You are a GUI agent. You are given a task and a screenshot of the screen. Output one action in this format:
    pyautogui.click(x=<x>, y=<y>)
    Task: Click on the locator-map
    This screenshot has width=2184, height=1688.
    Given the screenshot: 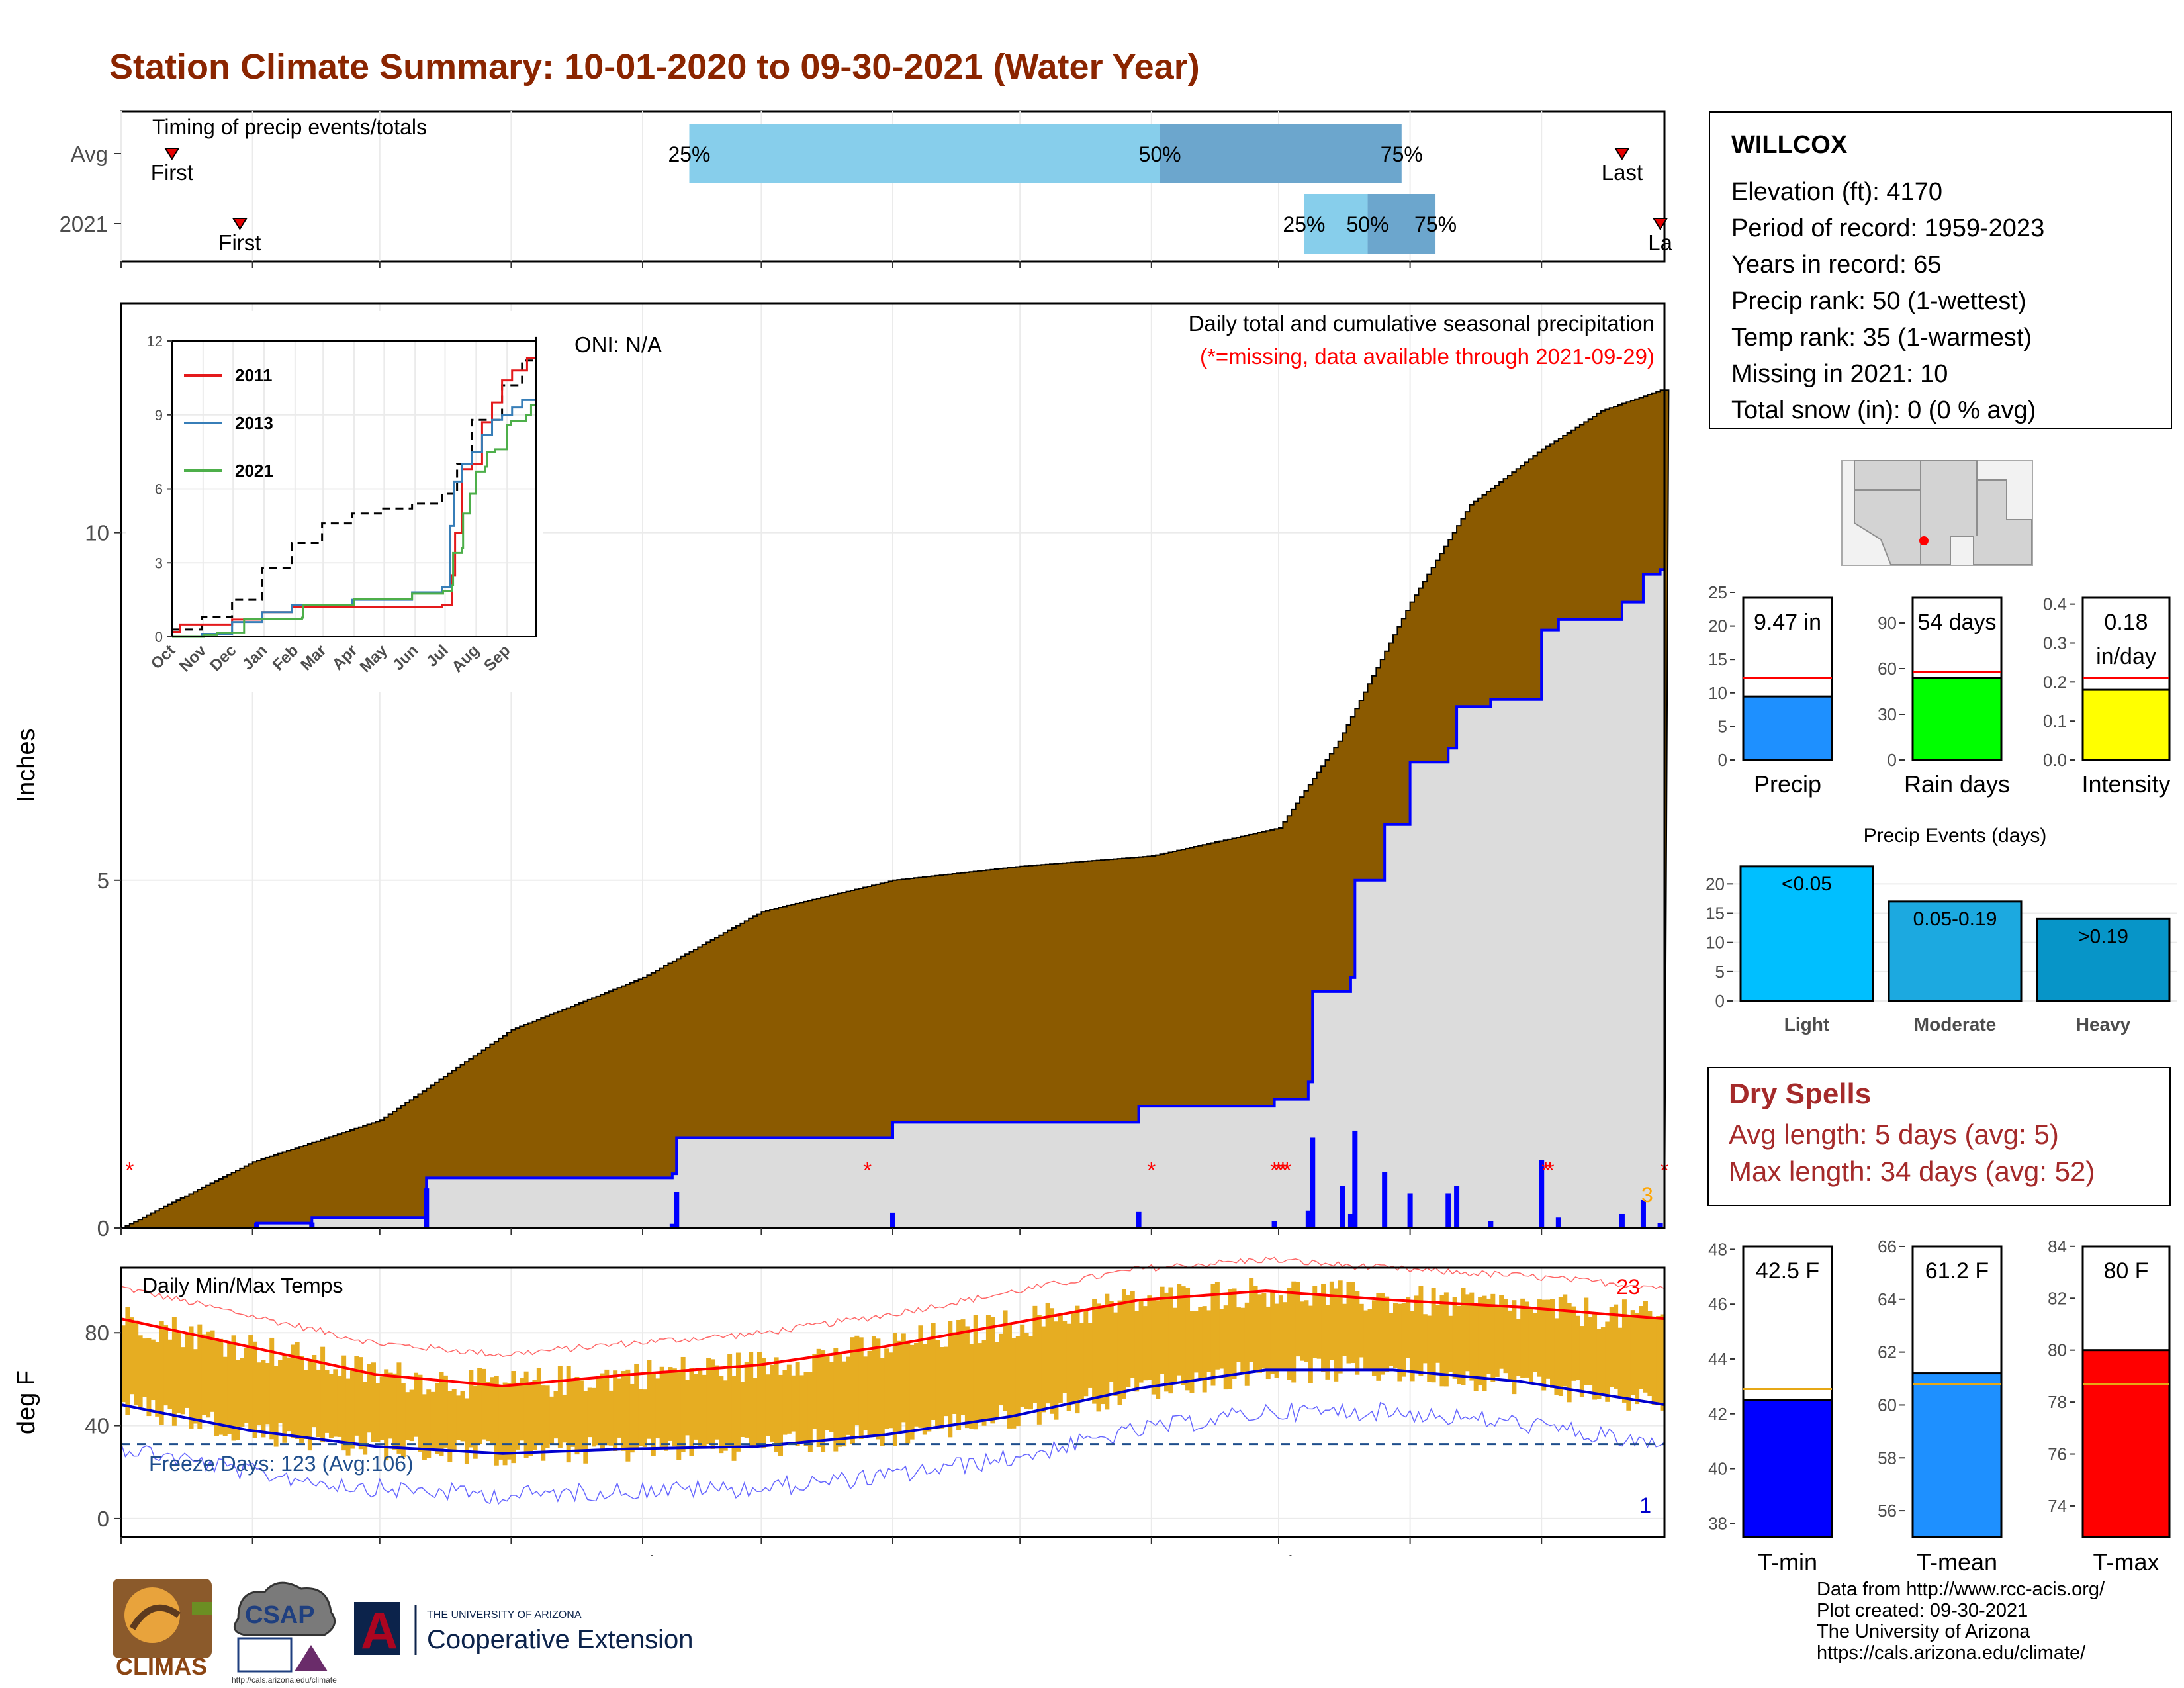 What is the action you would take?
    pyautogui.click(x=1937, y=513)
    